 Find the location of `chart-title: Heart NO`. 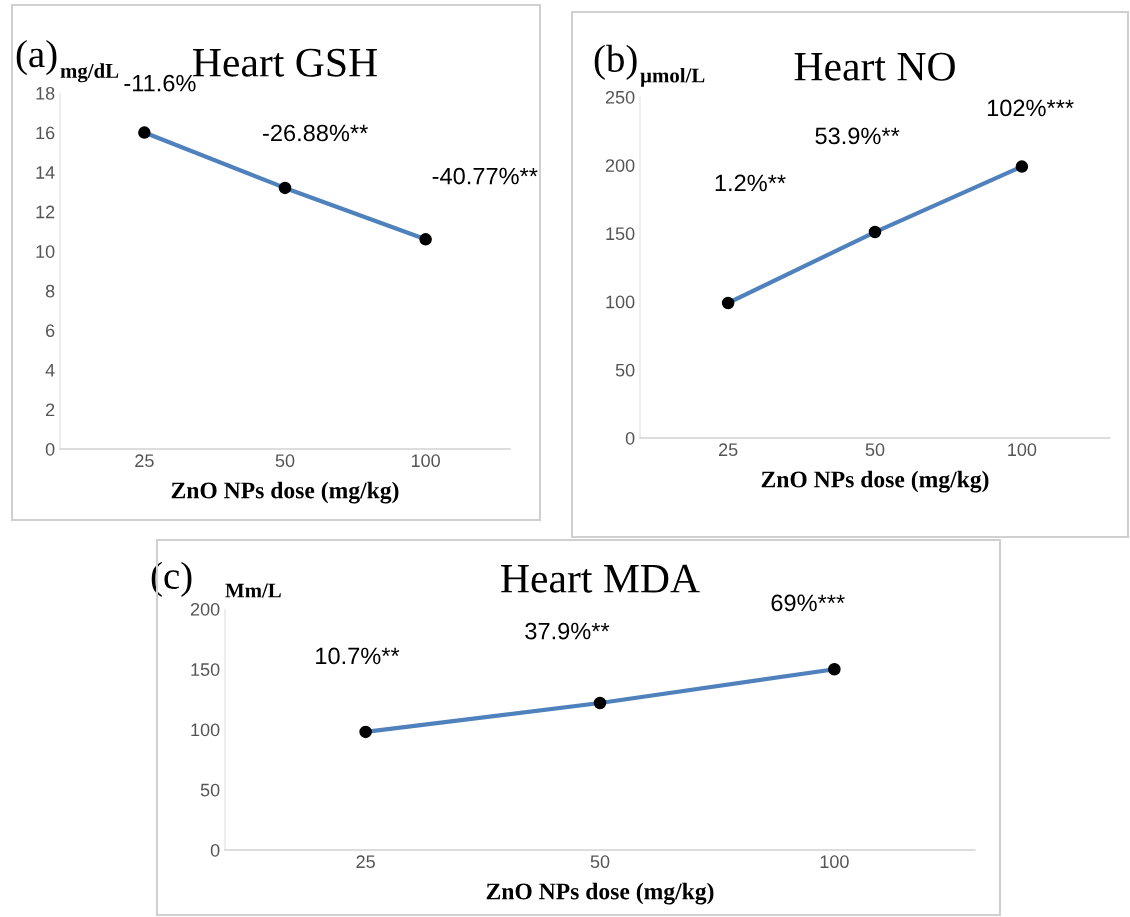

chart-title: Heart NO is located at coordinates (874, 66).